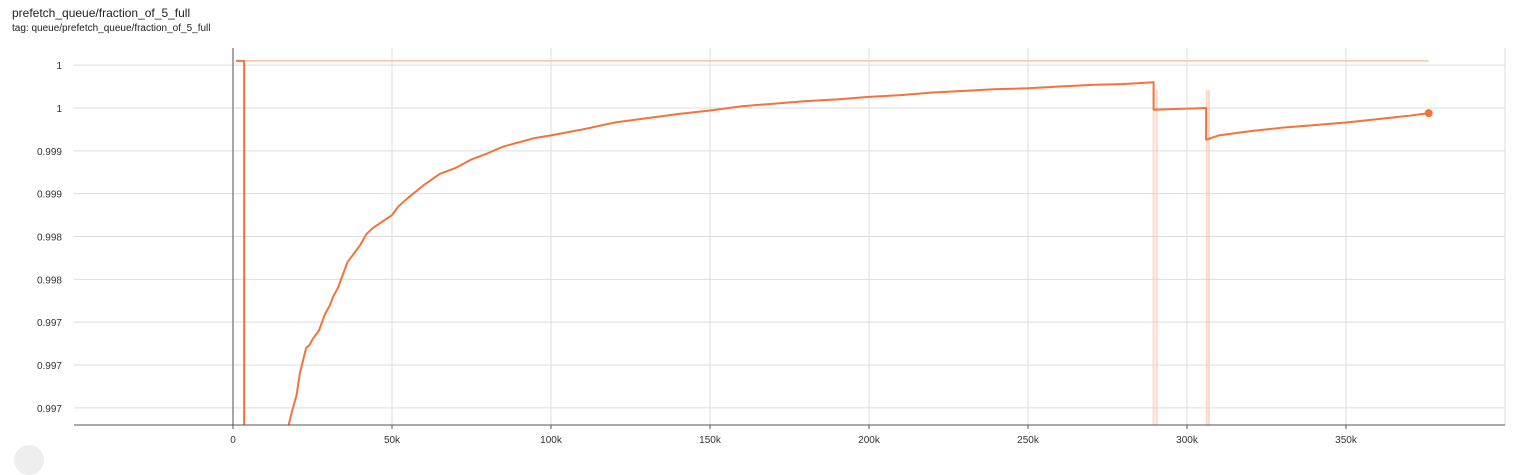  Describe the element at coordinates (869, 440) in the screenshot. I see `x-tick-label: 200k` at that location.